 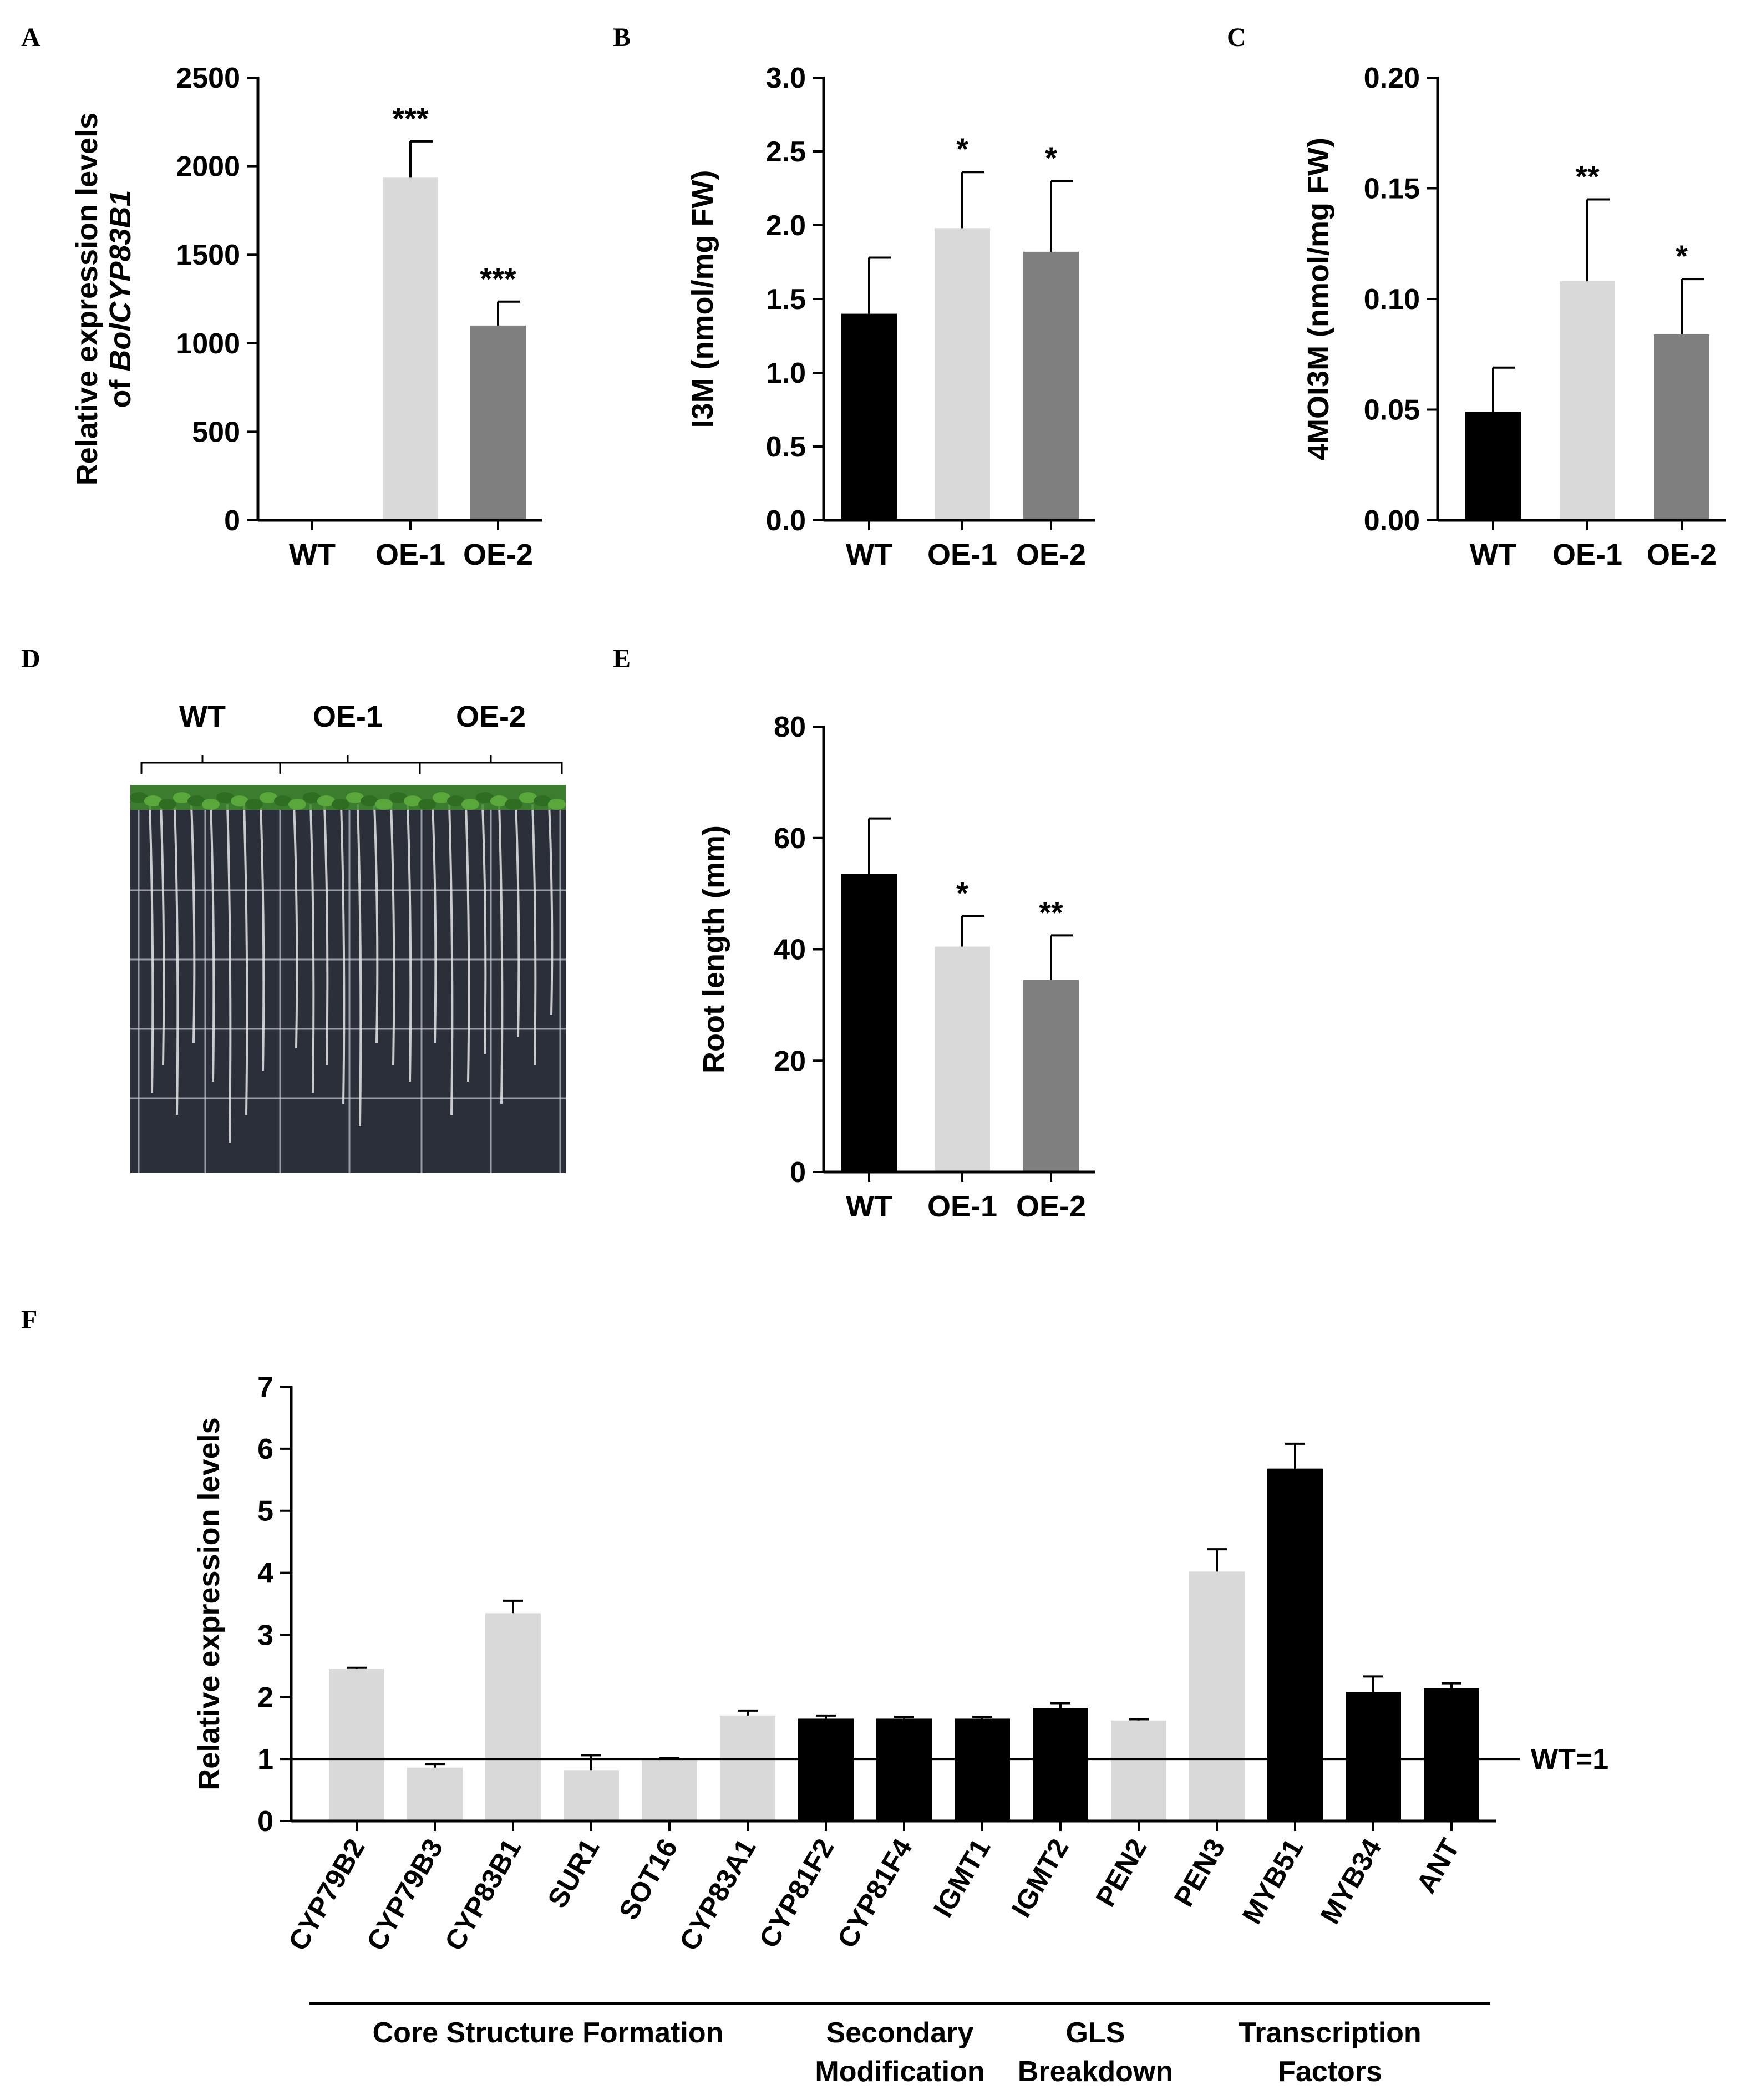 I want to click on chart-f-x-tick-label-12: MYB51, so click(x=1273, y=1882).